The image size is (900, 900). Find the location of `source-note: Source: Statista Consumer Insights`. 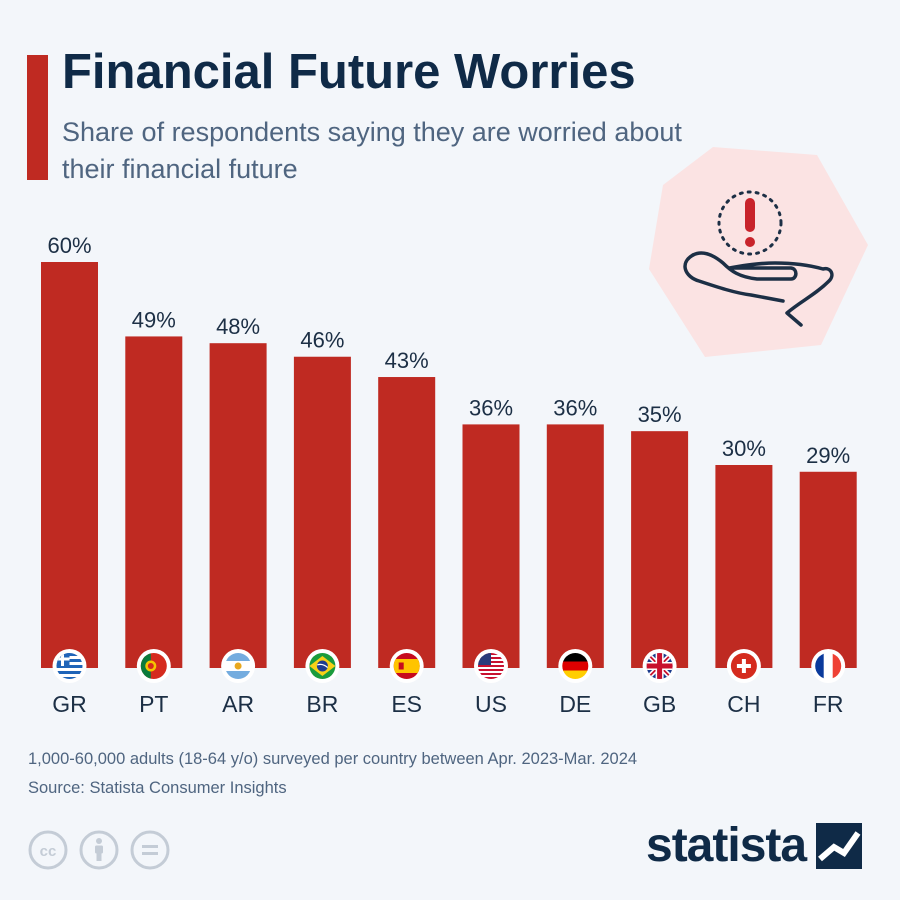

source-note: Source: Statista Consumer Insights is located at coordinates (157, 788).